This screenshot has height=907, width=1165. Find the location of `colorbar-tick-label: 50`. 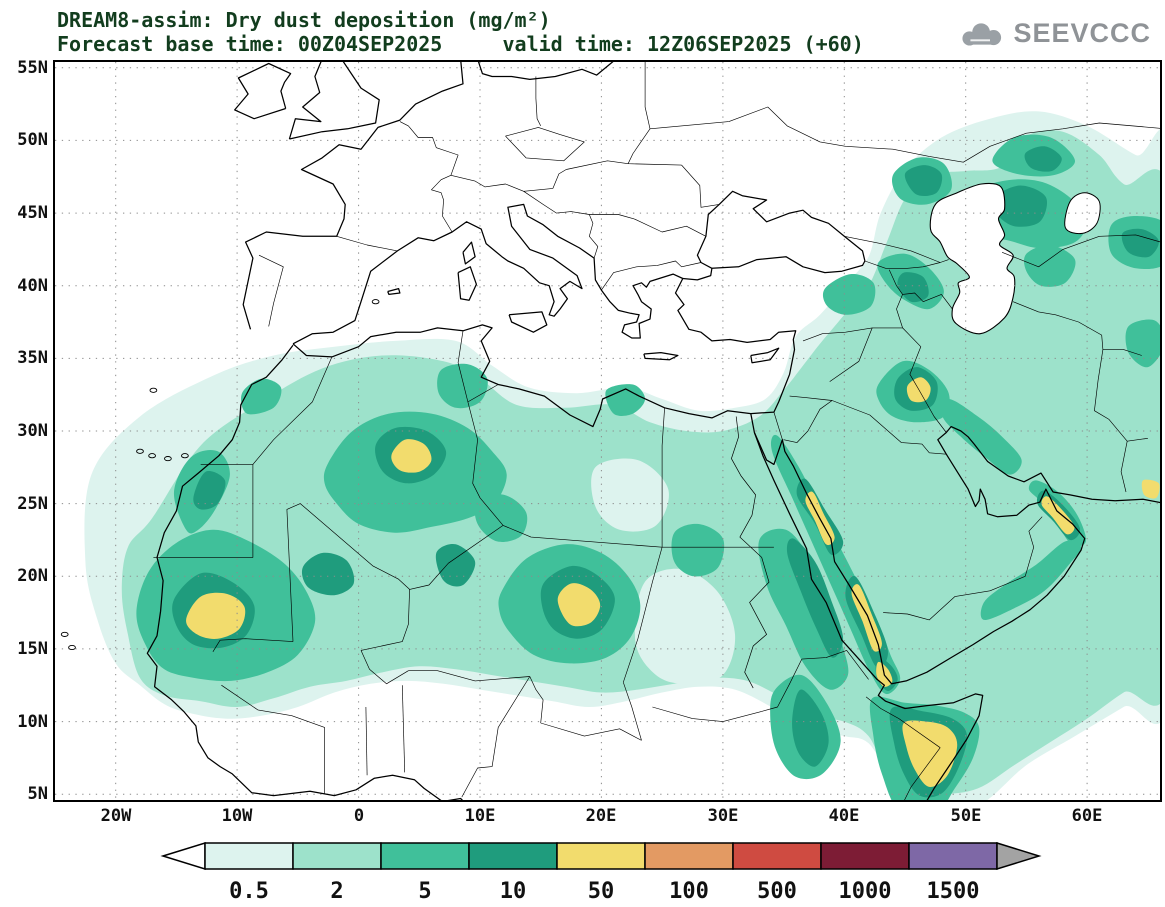

colorbar-tick-label: 50 is located at coordinates (601, 891).